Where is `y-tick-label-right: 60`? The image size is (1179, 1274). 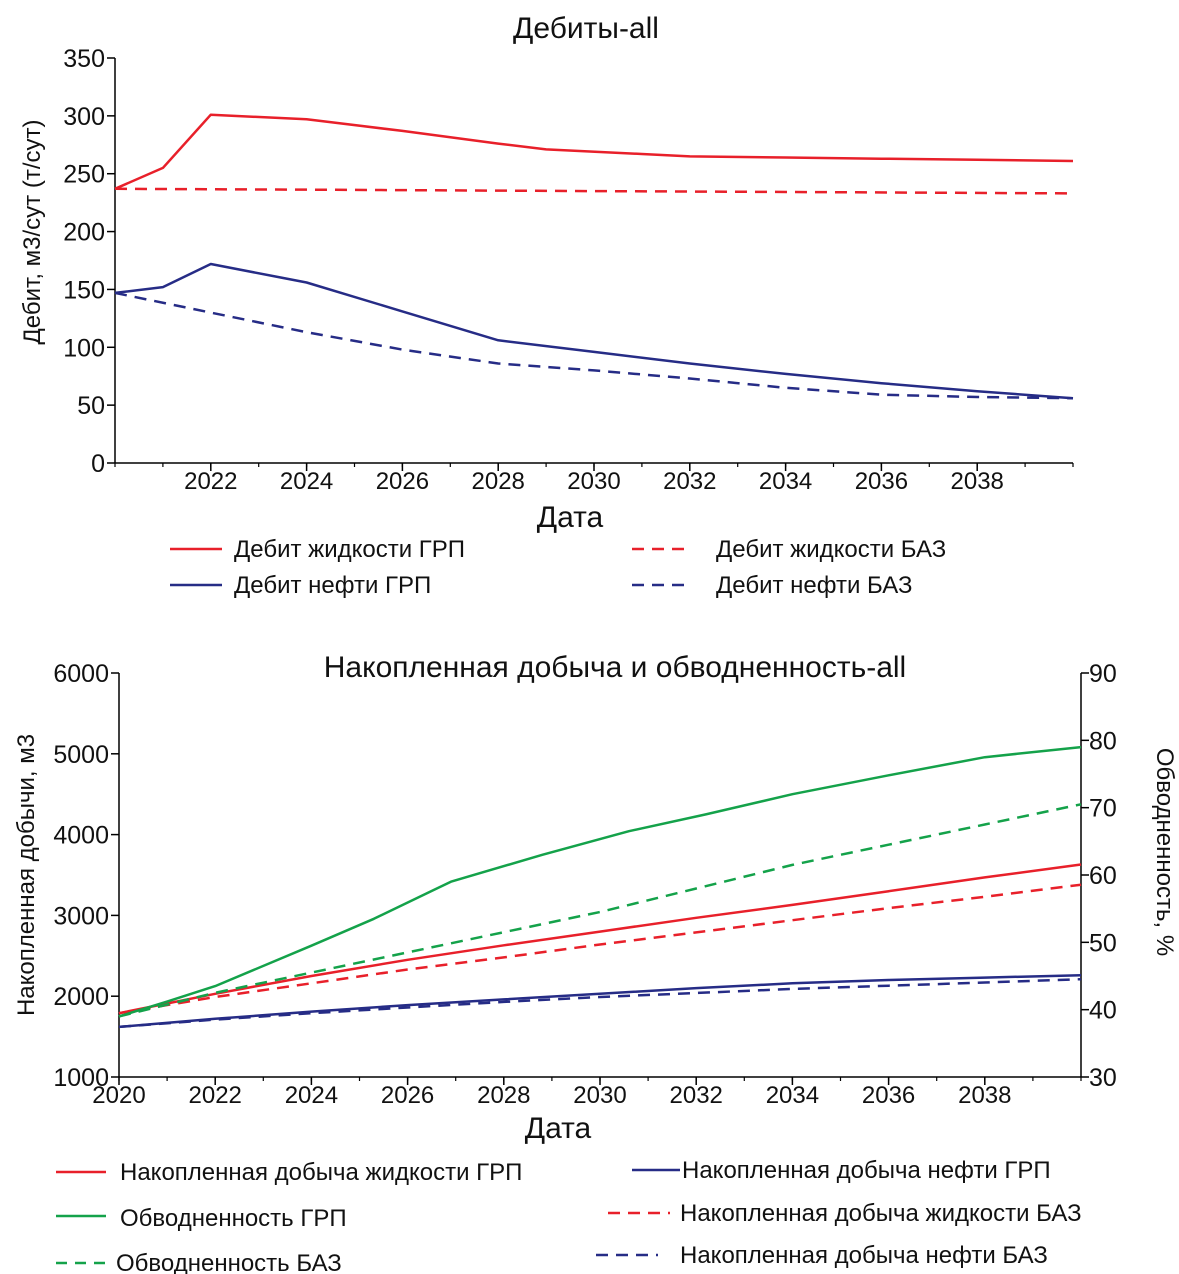
y-tick-label-right: 60 is located at coordinates (1103, 876).